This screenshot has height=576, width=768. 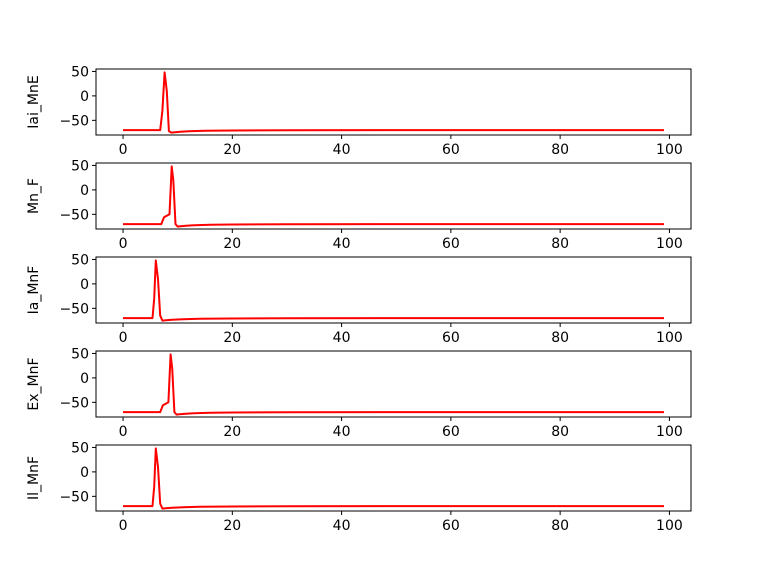 I want to click on subplot-5: 0 20 40 60 80 100 50 0 −50 Il_MnF, so click(x=359, y=487).